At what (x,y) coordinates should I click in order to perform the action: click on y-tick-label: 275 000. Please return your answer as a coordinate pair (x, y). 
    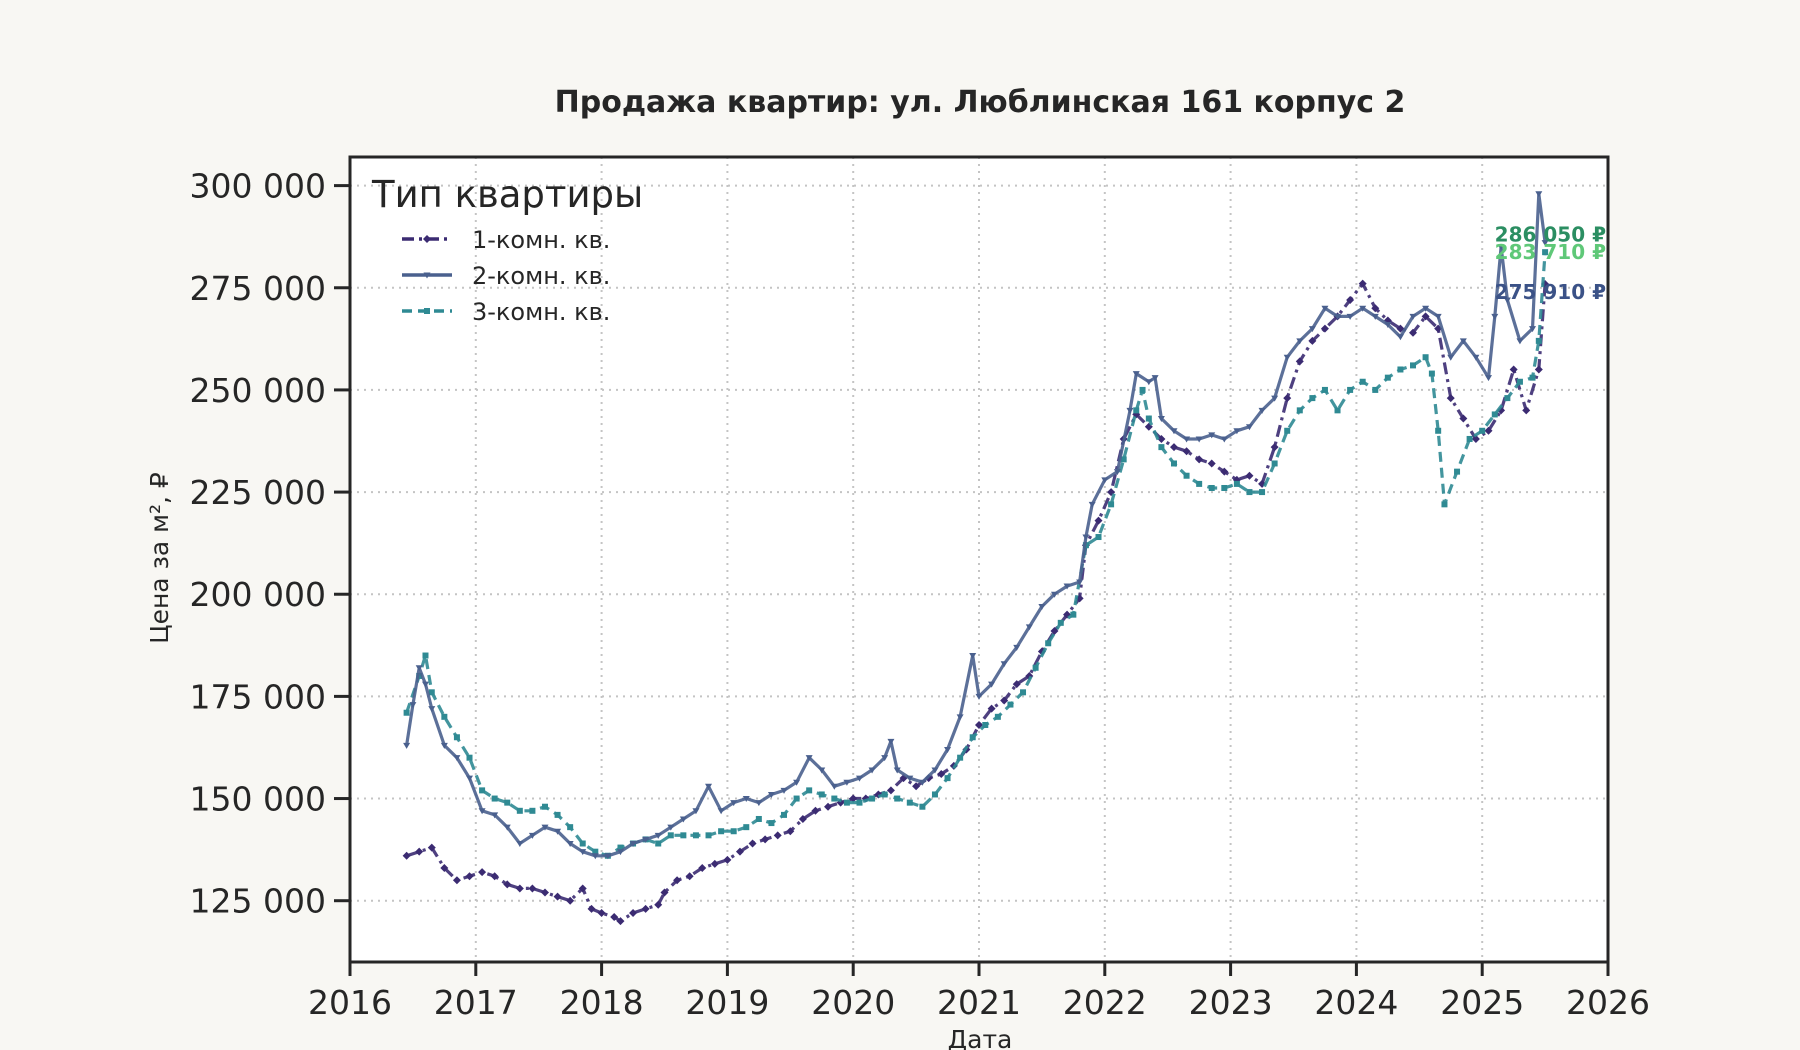
    Looking at the image, I should click on (258, 288).